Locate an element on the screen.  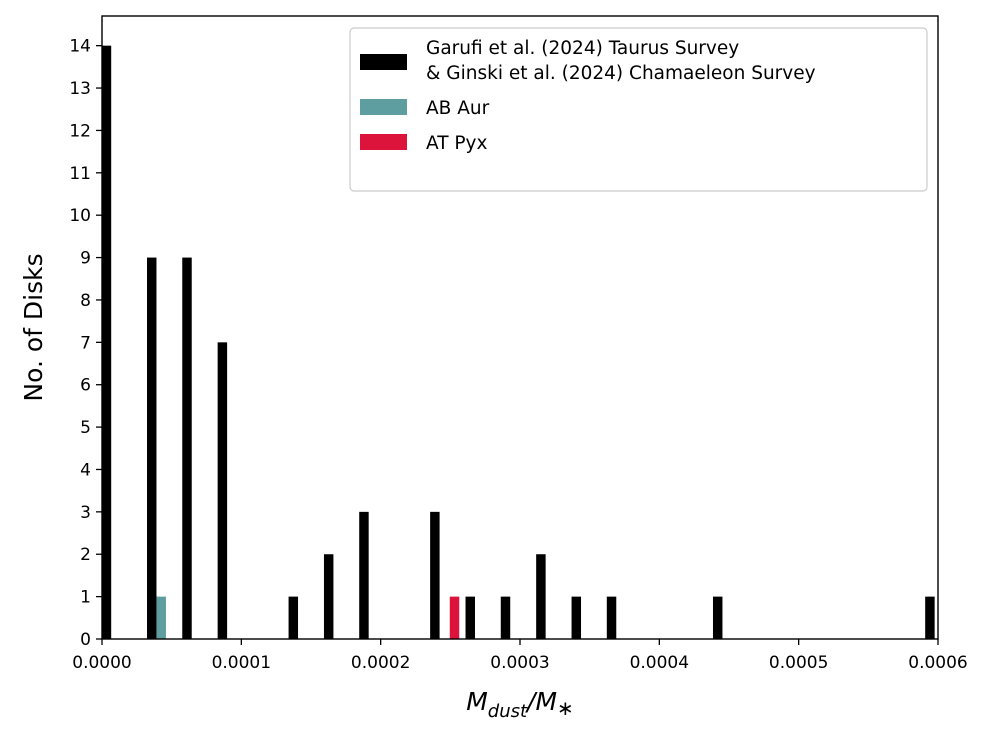
x-tick-label: 0.0002 is located at coordinates (380, 663).